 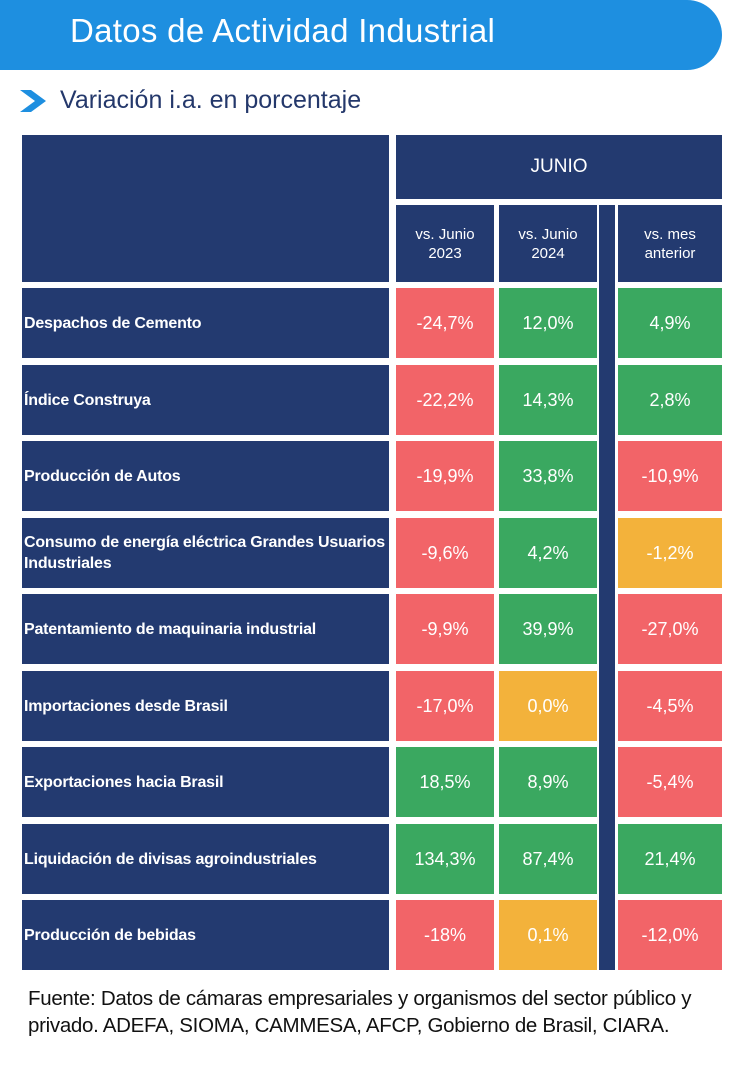 I want to click on value-cell: 12,0%, so click(x=548, y=323).